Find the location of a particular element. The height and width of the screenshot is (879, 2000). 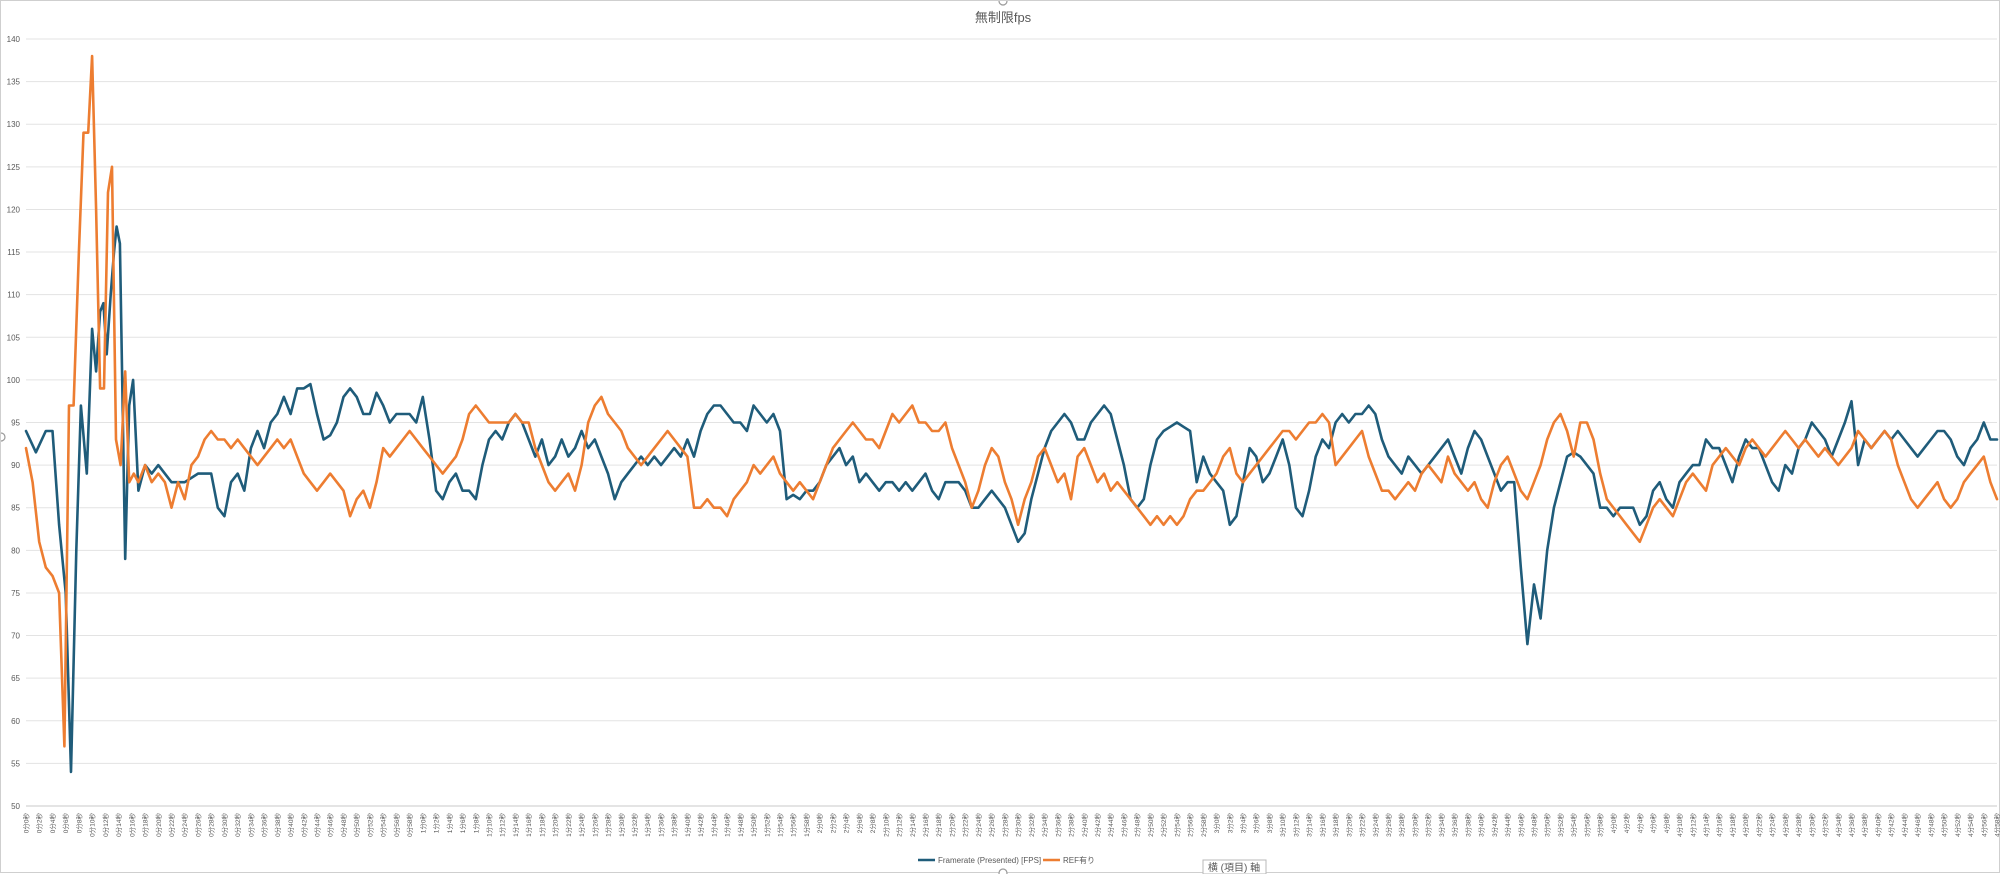

y-tick-label: 60 is located at coordinates (15, 721).